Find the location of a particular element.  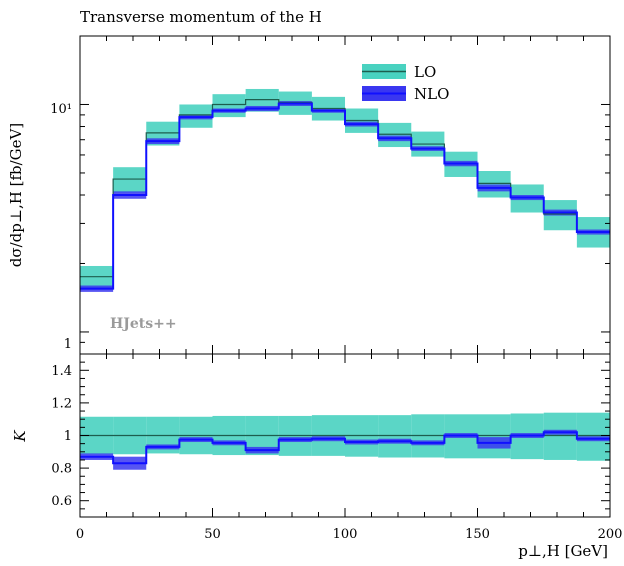

x-axis-label: p⊥,H [GeV] is located at coordinates (563, 551).